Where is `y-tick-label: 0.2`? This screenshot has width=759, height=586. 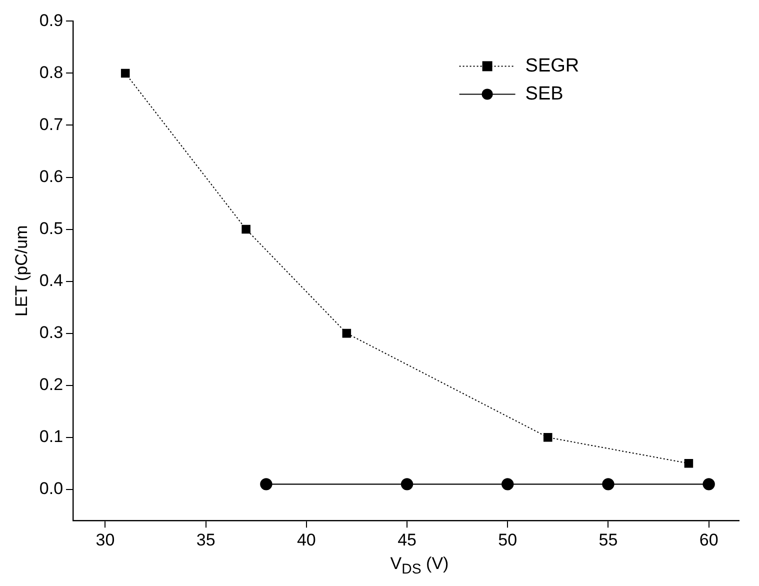 y-tick-label: 0.2 is located at coordinates (51, 384).